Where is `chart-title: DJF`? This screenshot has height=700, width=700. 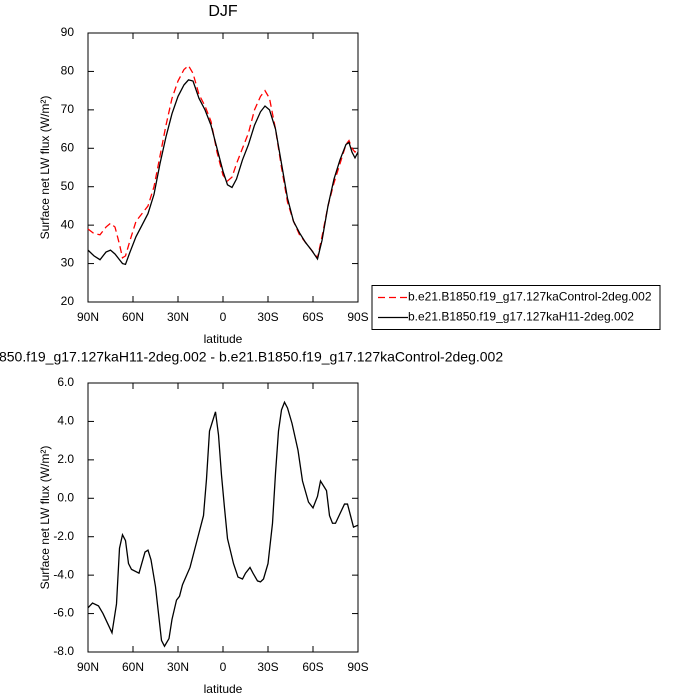 chart-title: DJF is located at coordinates (223, 11).